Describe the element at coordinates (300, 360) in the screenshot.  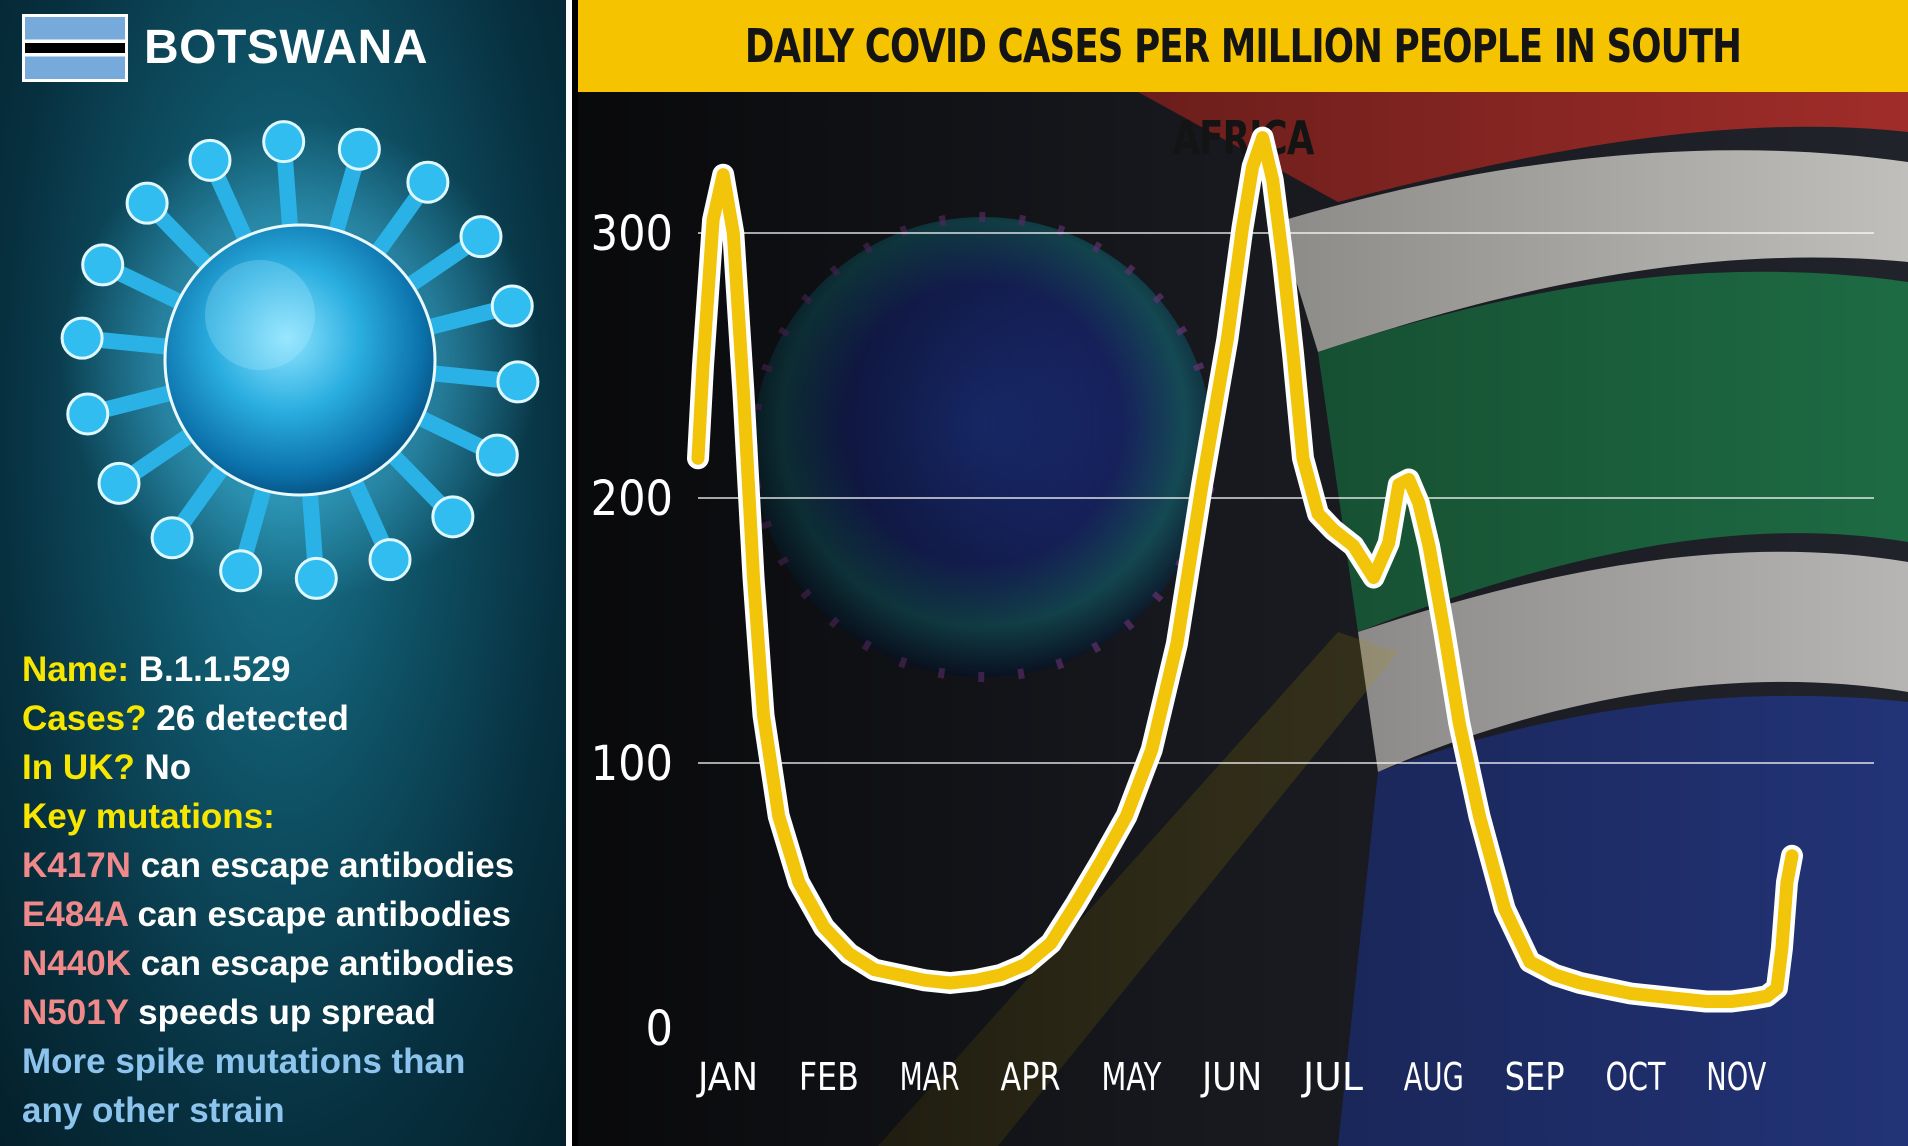
I see `virus-illustration` at that location.